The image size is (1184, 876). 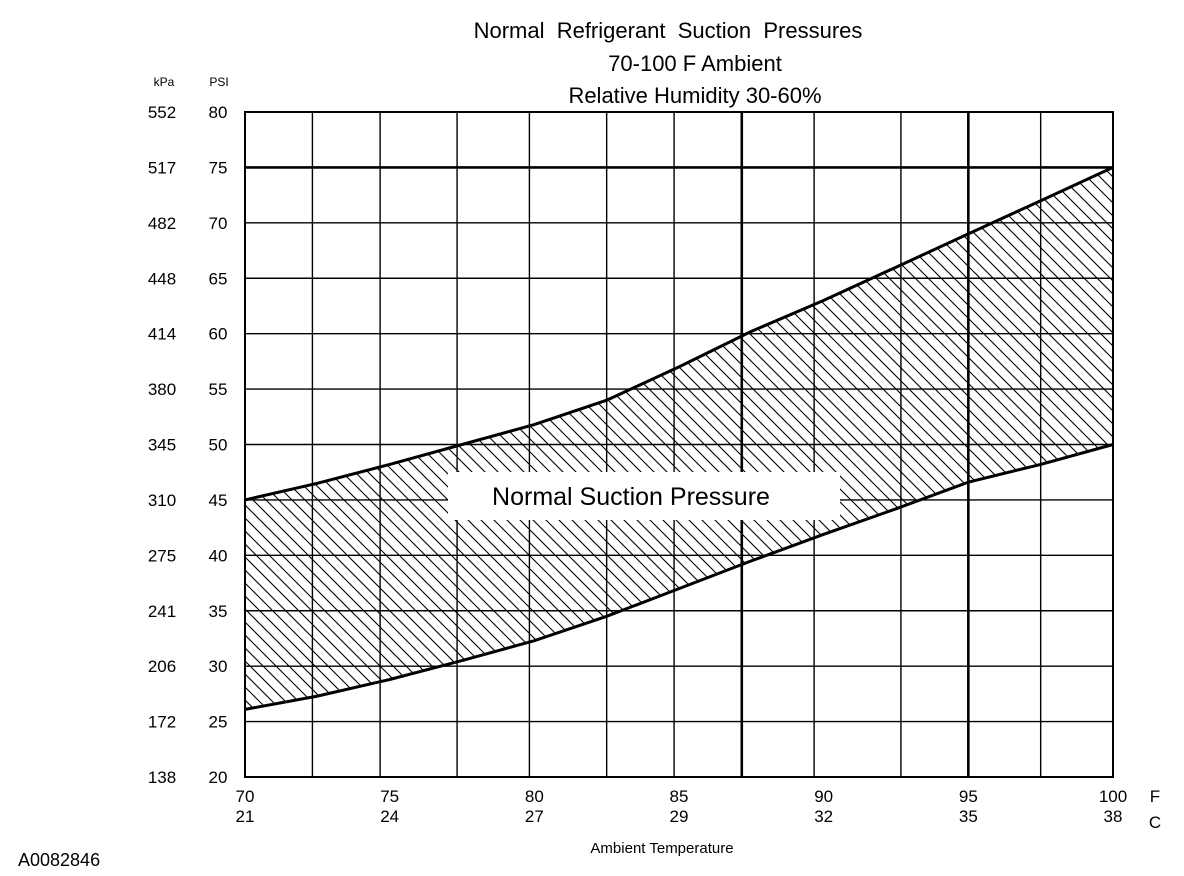 What do you see at coordinates (162, 278) in the screenshot?
I see `y-tick-kpa: 448` at bounding box center [162, 278].